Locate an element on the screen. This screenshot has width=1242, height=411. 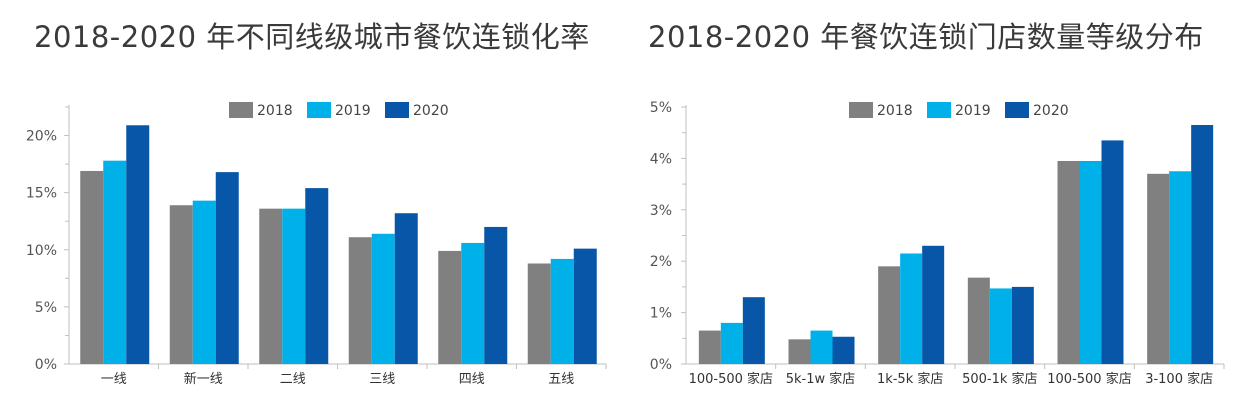
y-tick-label: 2% is located at coordinates (661, 262).